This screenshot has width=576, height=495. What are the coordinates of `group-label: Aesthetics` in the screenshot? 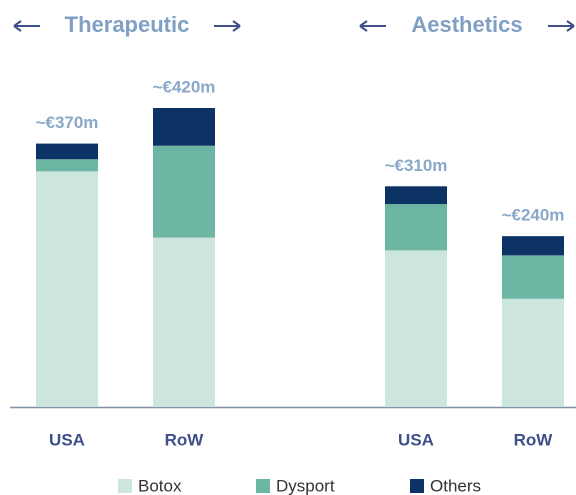 It's located at (466, 24).